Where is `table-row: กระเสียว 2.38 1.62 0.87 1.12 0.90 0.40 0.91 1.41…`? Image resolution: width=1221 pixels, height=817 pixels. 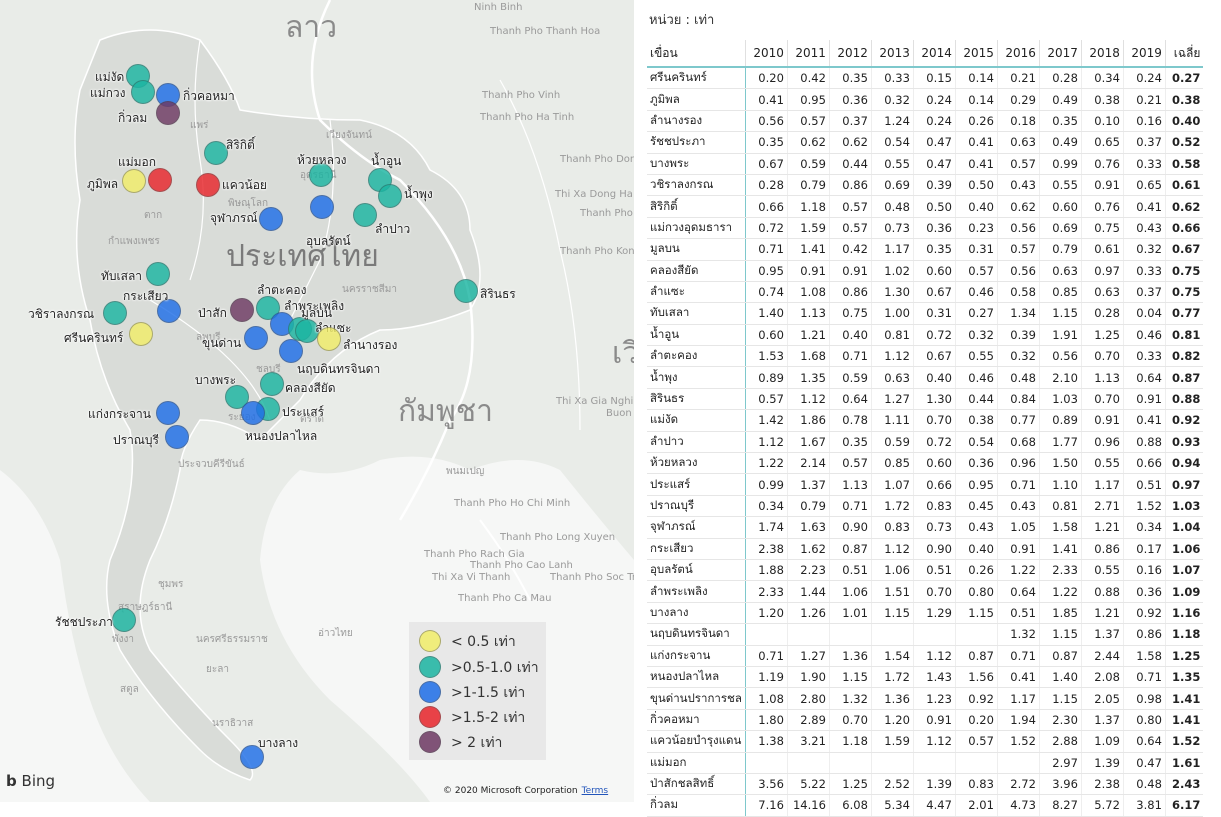
table-row: กระเสียว 2.38 1.62 0.87 1.12 0.90 0.40 0.91 1.41… is located at coordinates (925, 549).